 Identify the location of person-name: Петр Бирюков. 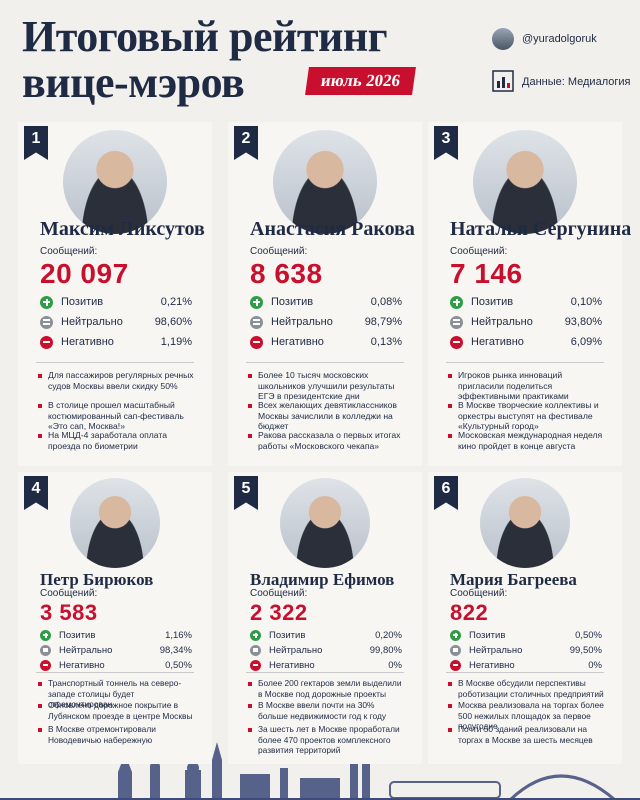
(97, 579).